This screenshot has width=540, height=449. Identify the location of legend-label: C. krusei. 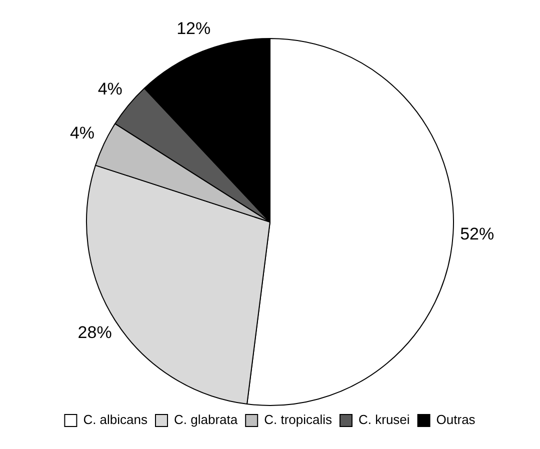
(384, 420).